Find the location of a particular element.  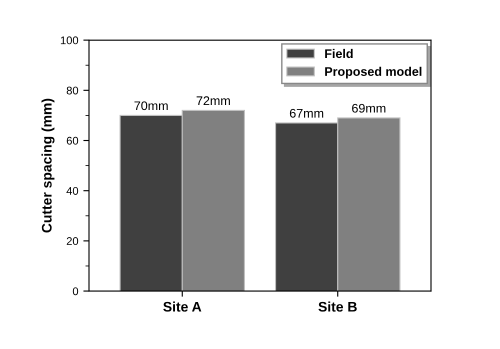

y-tick-label: 80 is located at coordinates (72, 90).